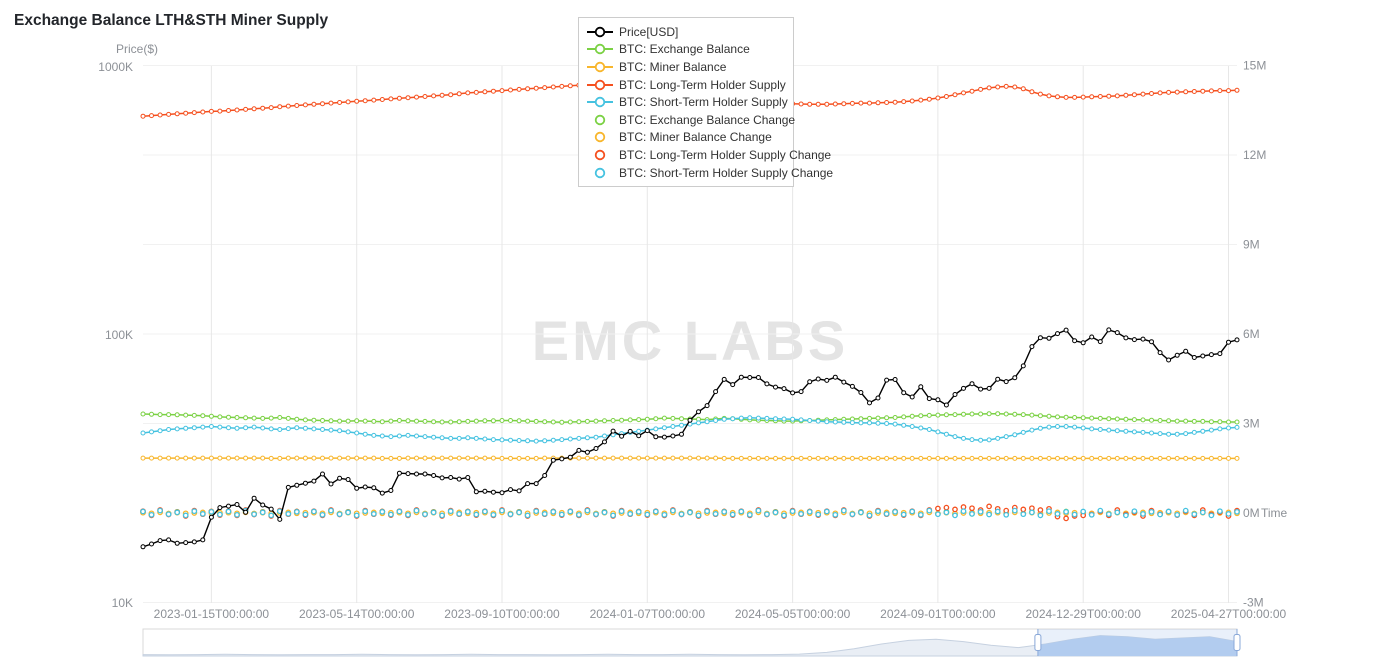 The width and height of the screenshot is (1379, 672). Describe the element at coordinates (1253, 603) in the screenshot. I see `right-axis-tick: -3M` at that location.